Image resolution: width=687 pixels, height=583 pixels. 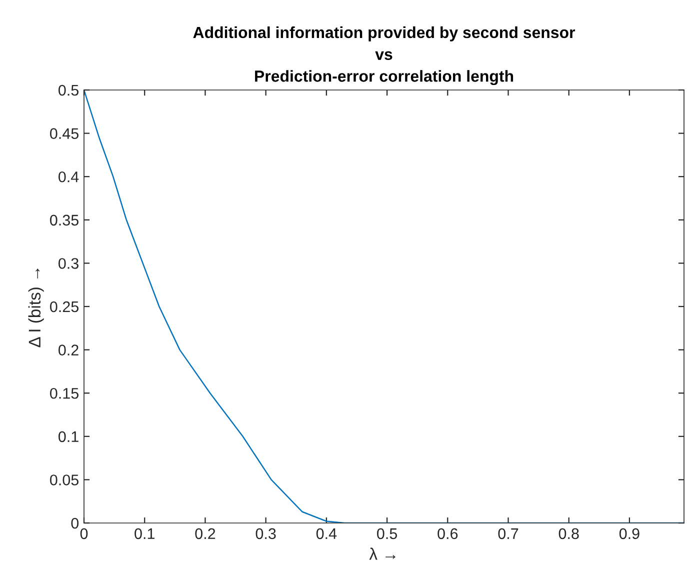 I want to click on y-tick-label: 0, so click(x=75, y=523).